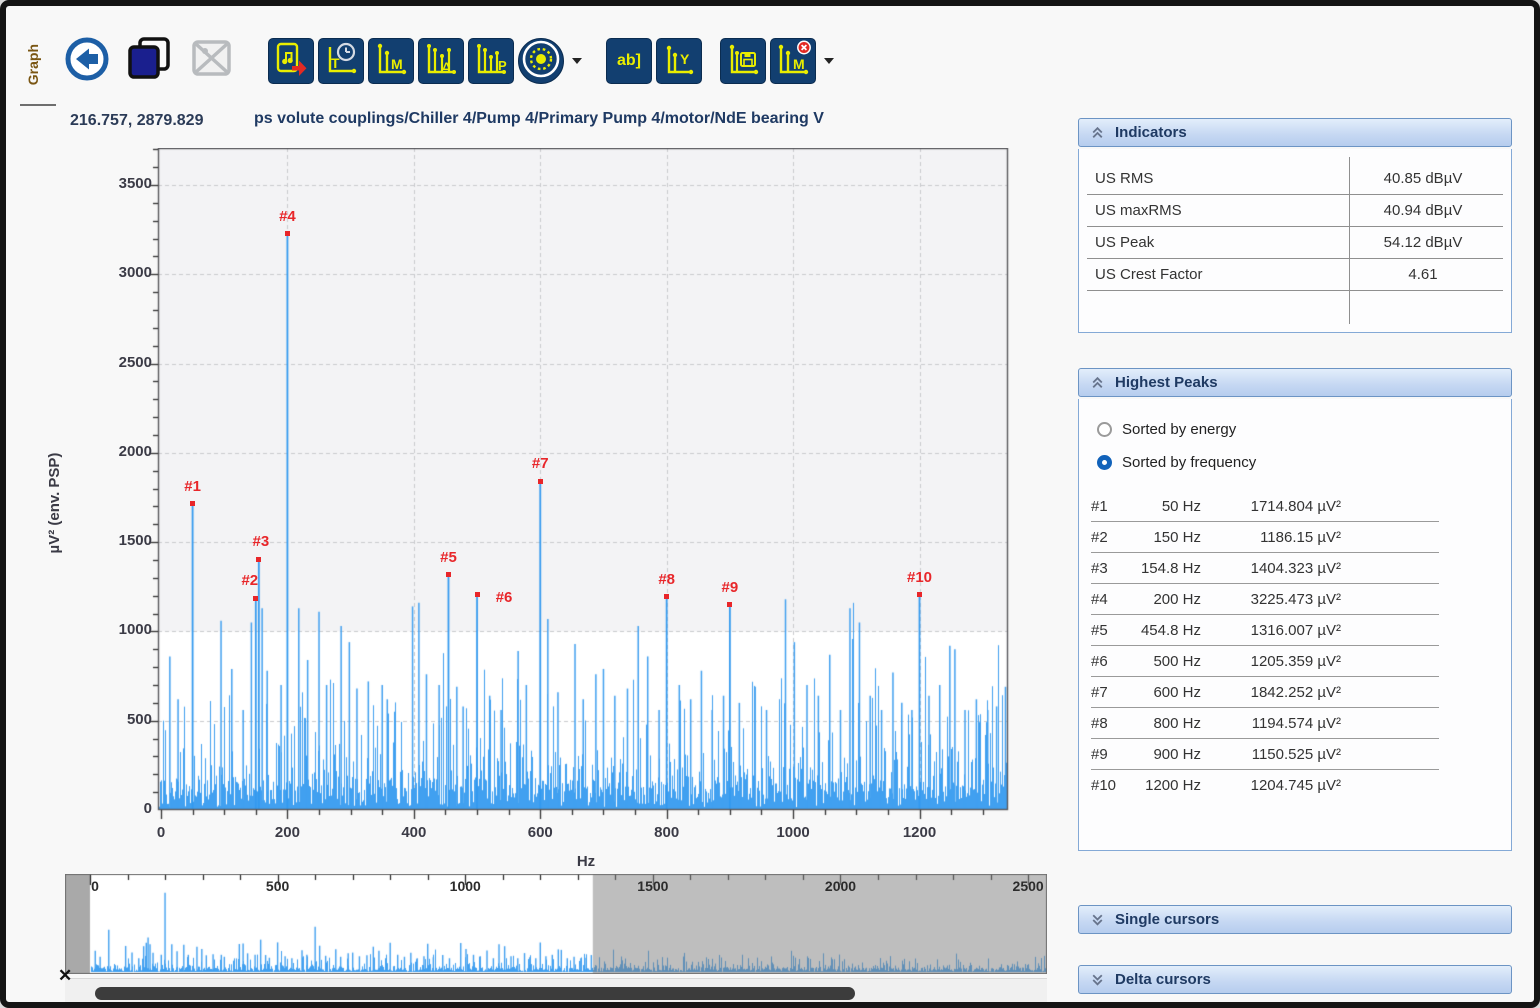 The width and height of the screenshot is (1540, 1008). What do you see at coordinates (465, 886) in the screenshot?
I see `navigator-tick-label: 1000` at bounding box center [465, 886].